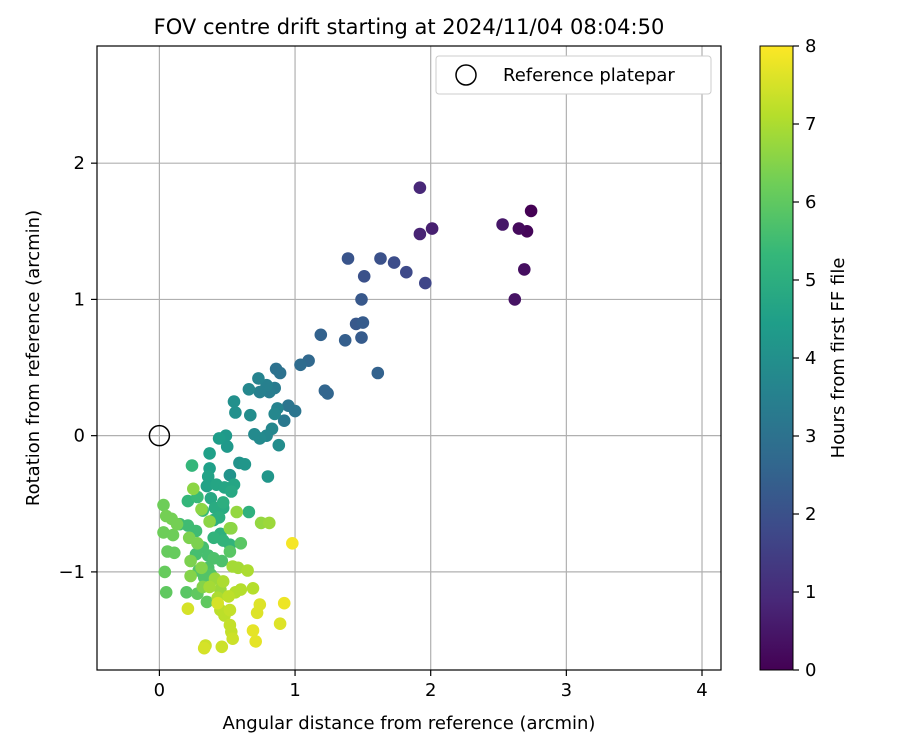  Describe the element at coordinates (810, 514) in the screenshot. I see `colorbar-tick-label: 2` at that location.